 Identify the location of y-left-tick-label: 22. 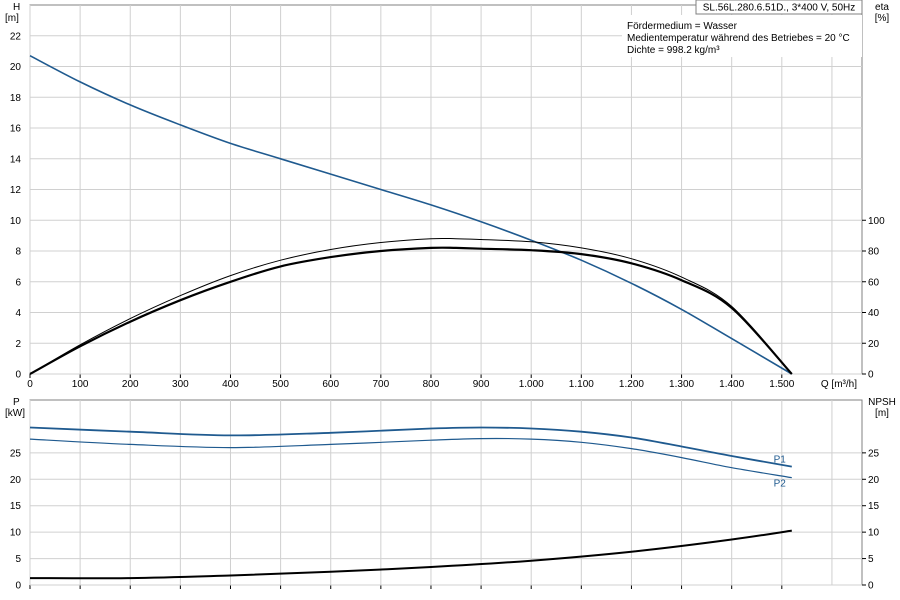
(16, 36).